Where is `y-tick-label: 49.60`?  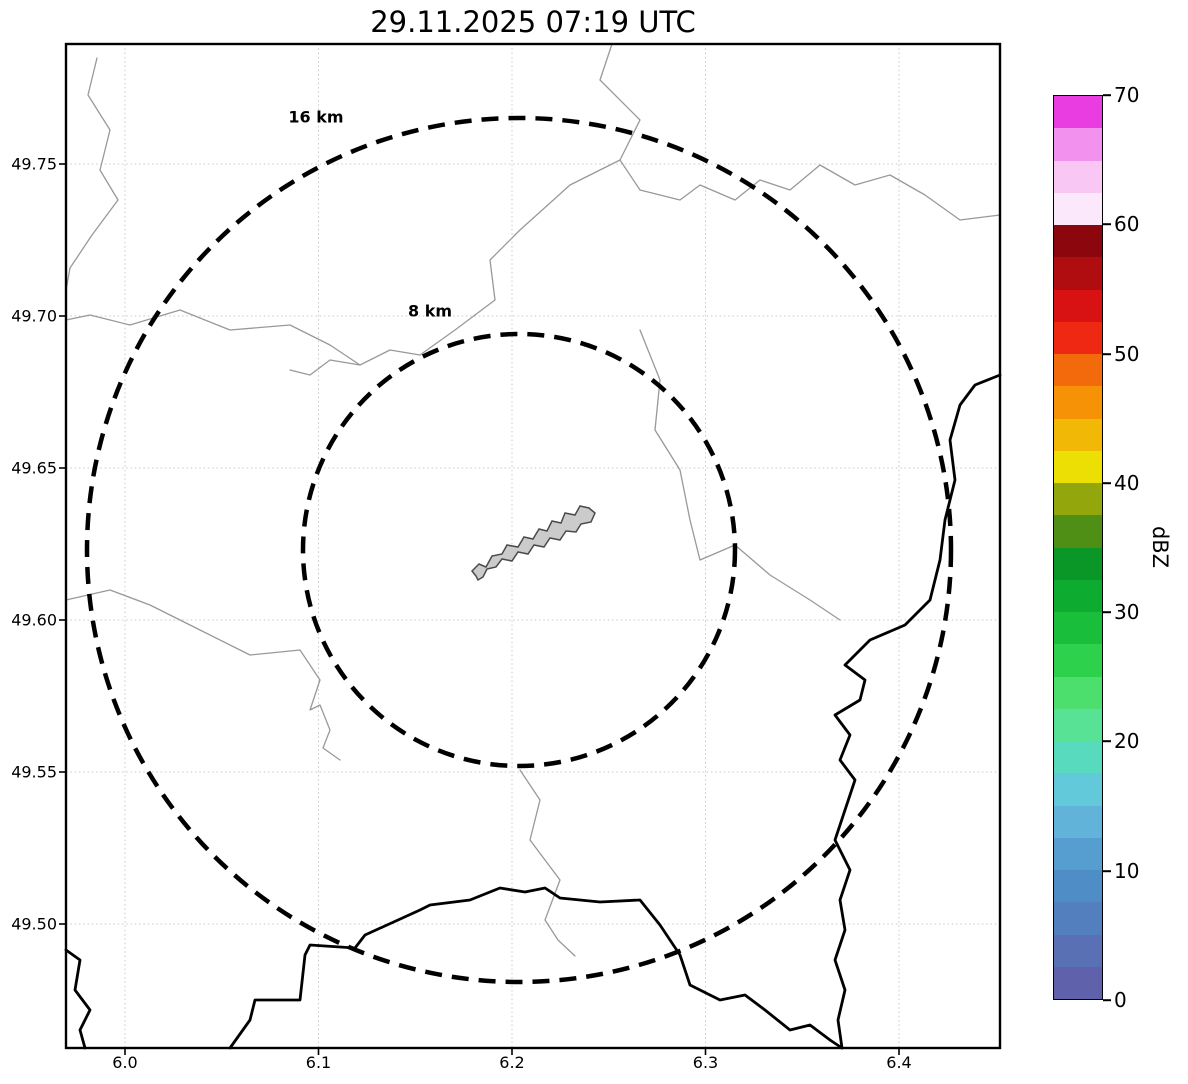
y-tick-label: 49.60 is located at coordinates (34, 620).